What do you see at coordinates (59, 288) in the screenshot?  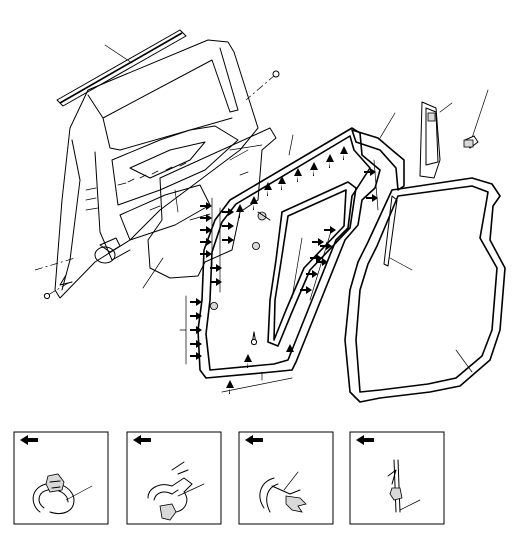 I see `center-line-bottom` at bounding box center [59, 288].